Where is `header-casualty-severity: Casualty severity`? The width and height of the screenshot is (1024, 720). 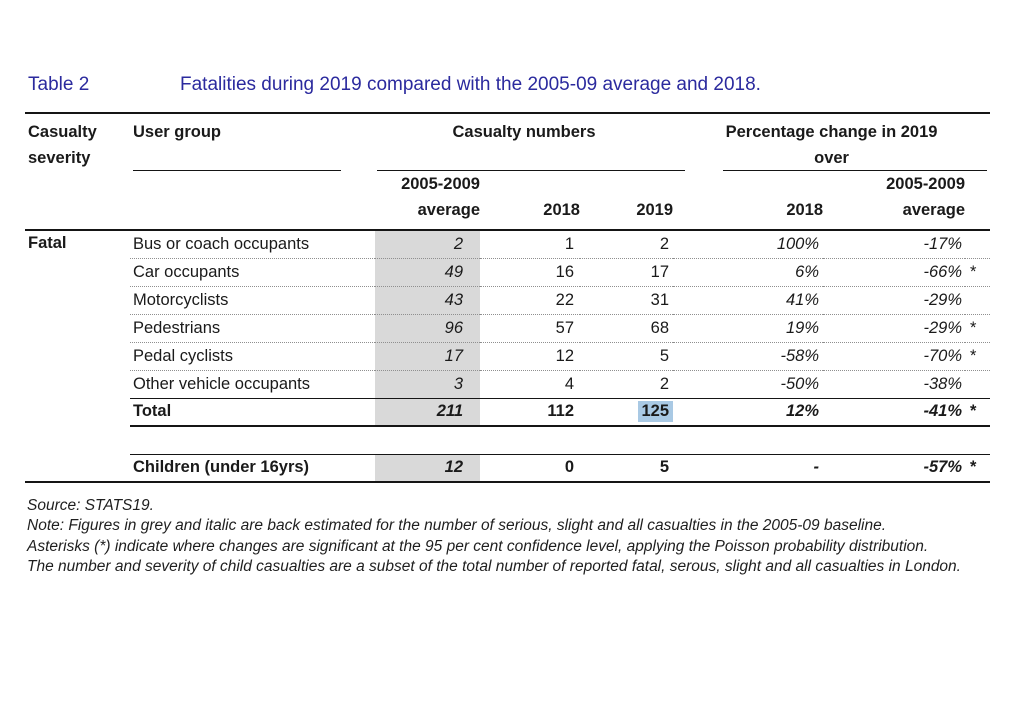
header-casualty-severity: Casualty severity is located at coordinates (77, 172).